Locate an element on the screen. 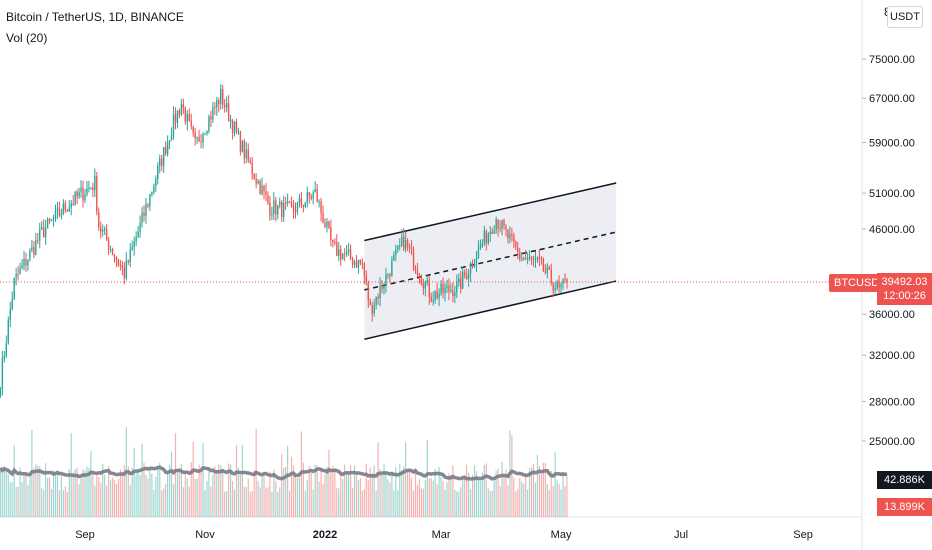 Image resolution: width=932 pixels, height=550 pixels. volume-ma-badge: 42.886K is located at coordinates (904, 480).